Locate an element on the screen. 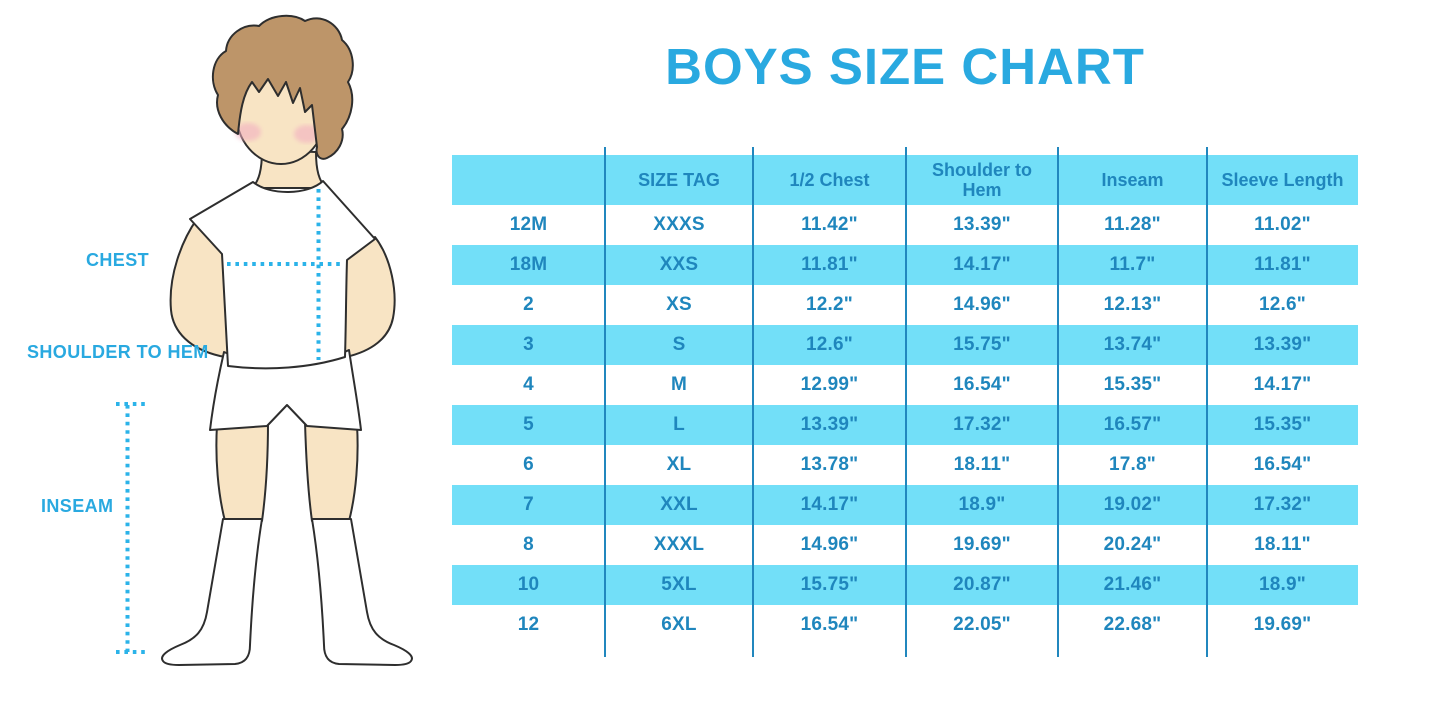  header-cell is located at coordinates (528, 180).